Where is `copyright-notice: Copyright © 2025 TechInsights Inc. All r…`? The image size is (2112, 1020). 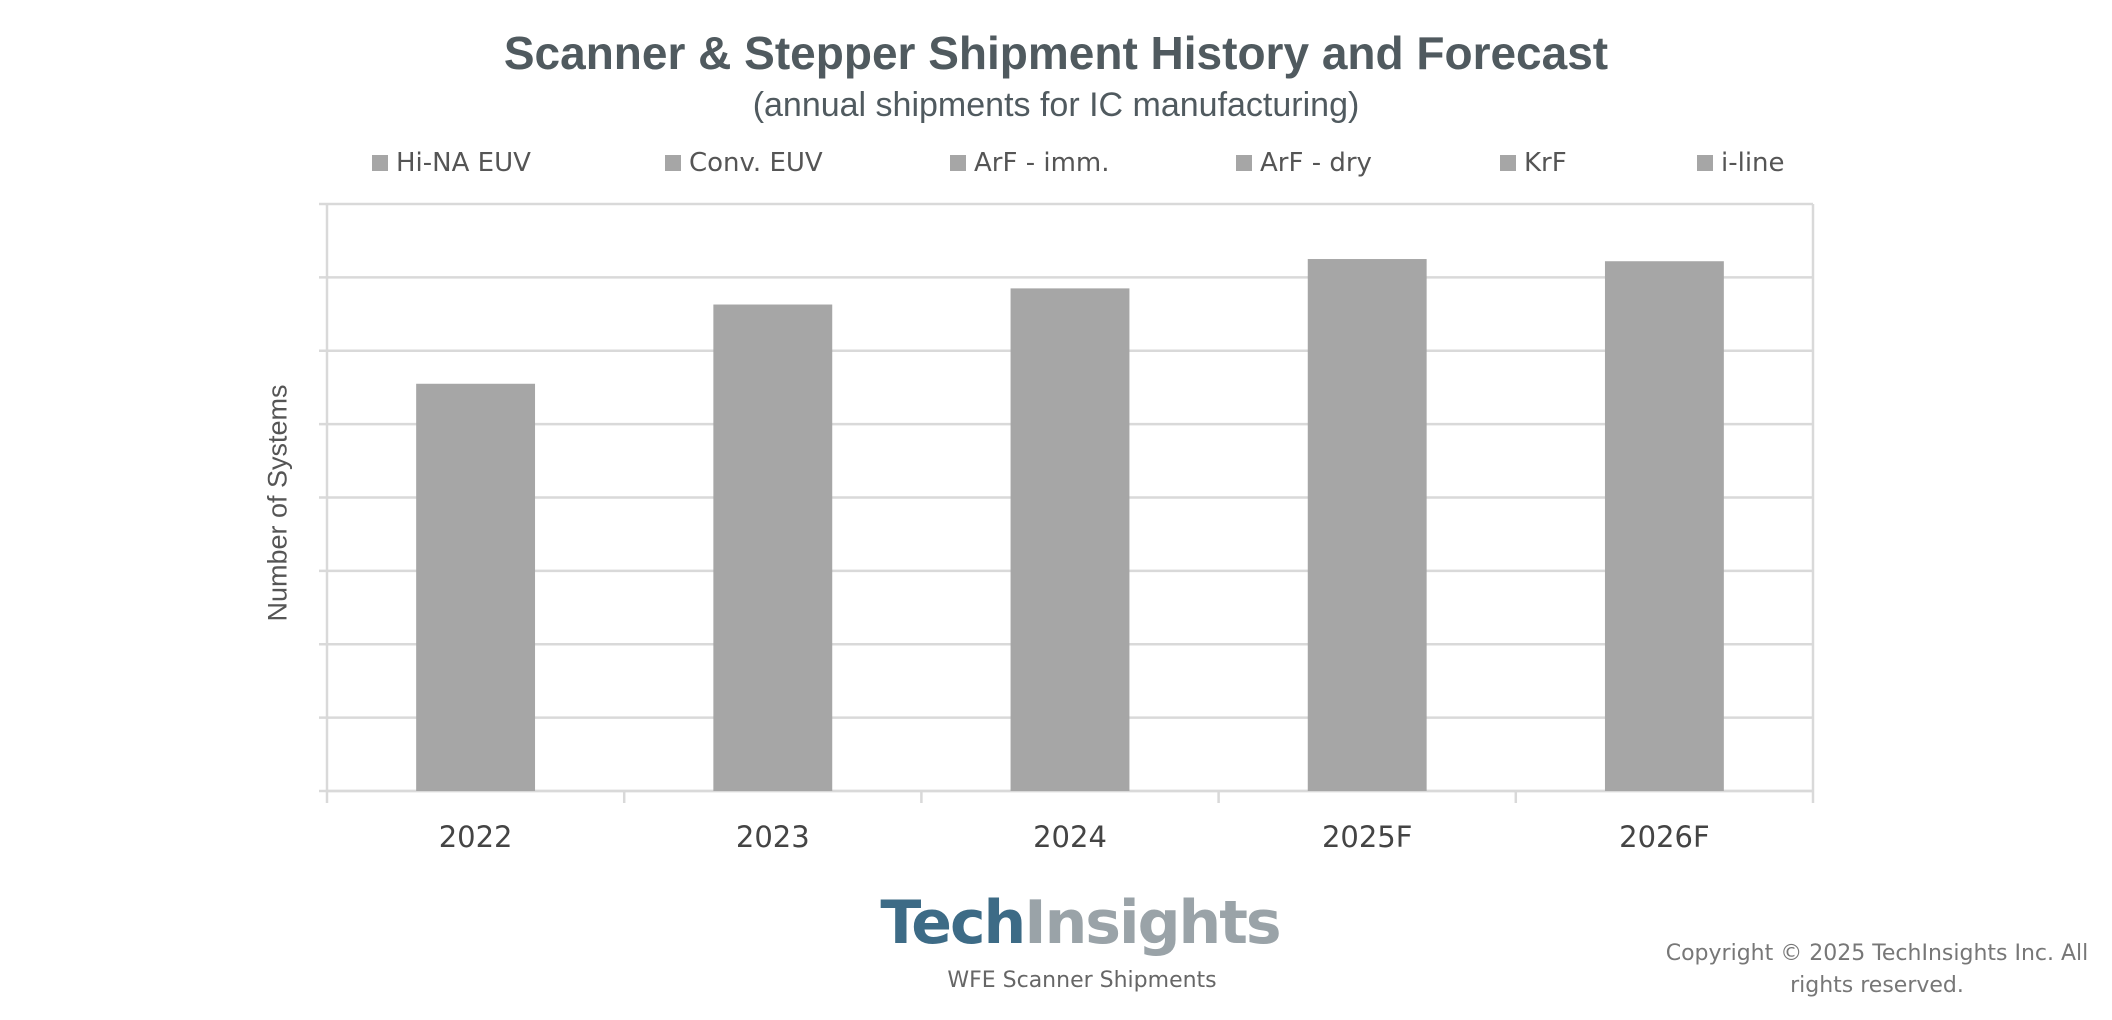 copyright-notice: Copyright © 2025 TechInsights Inc. All r… is located at coordinates (1877, 969).